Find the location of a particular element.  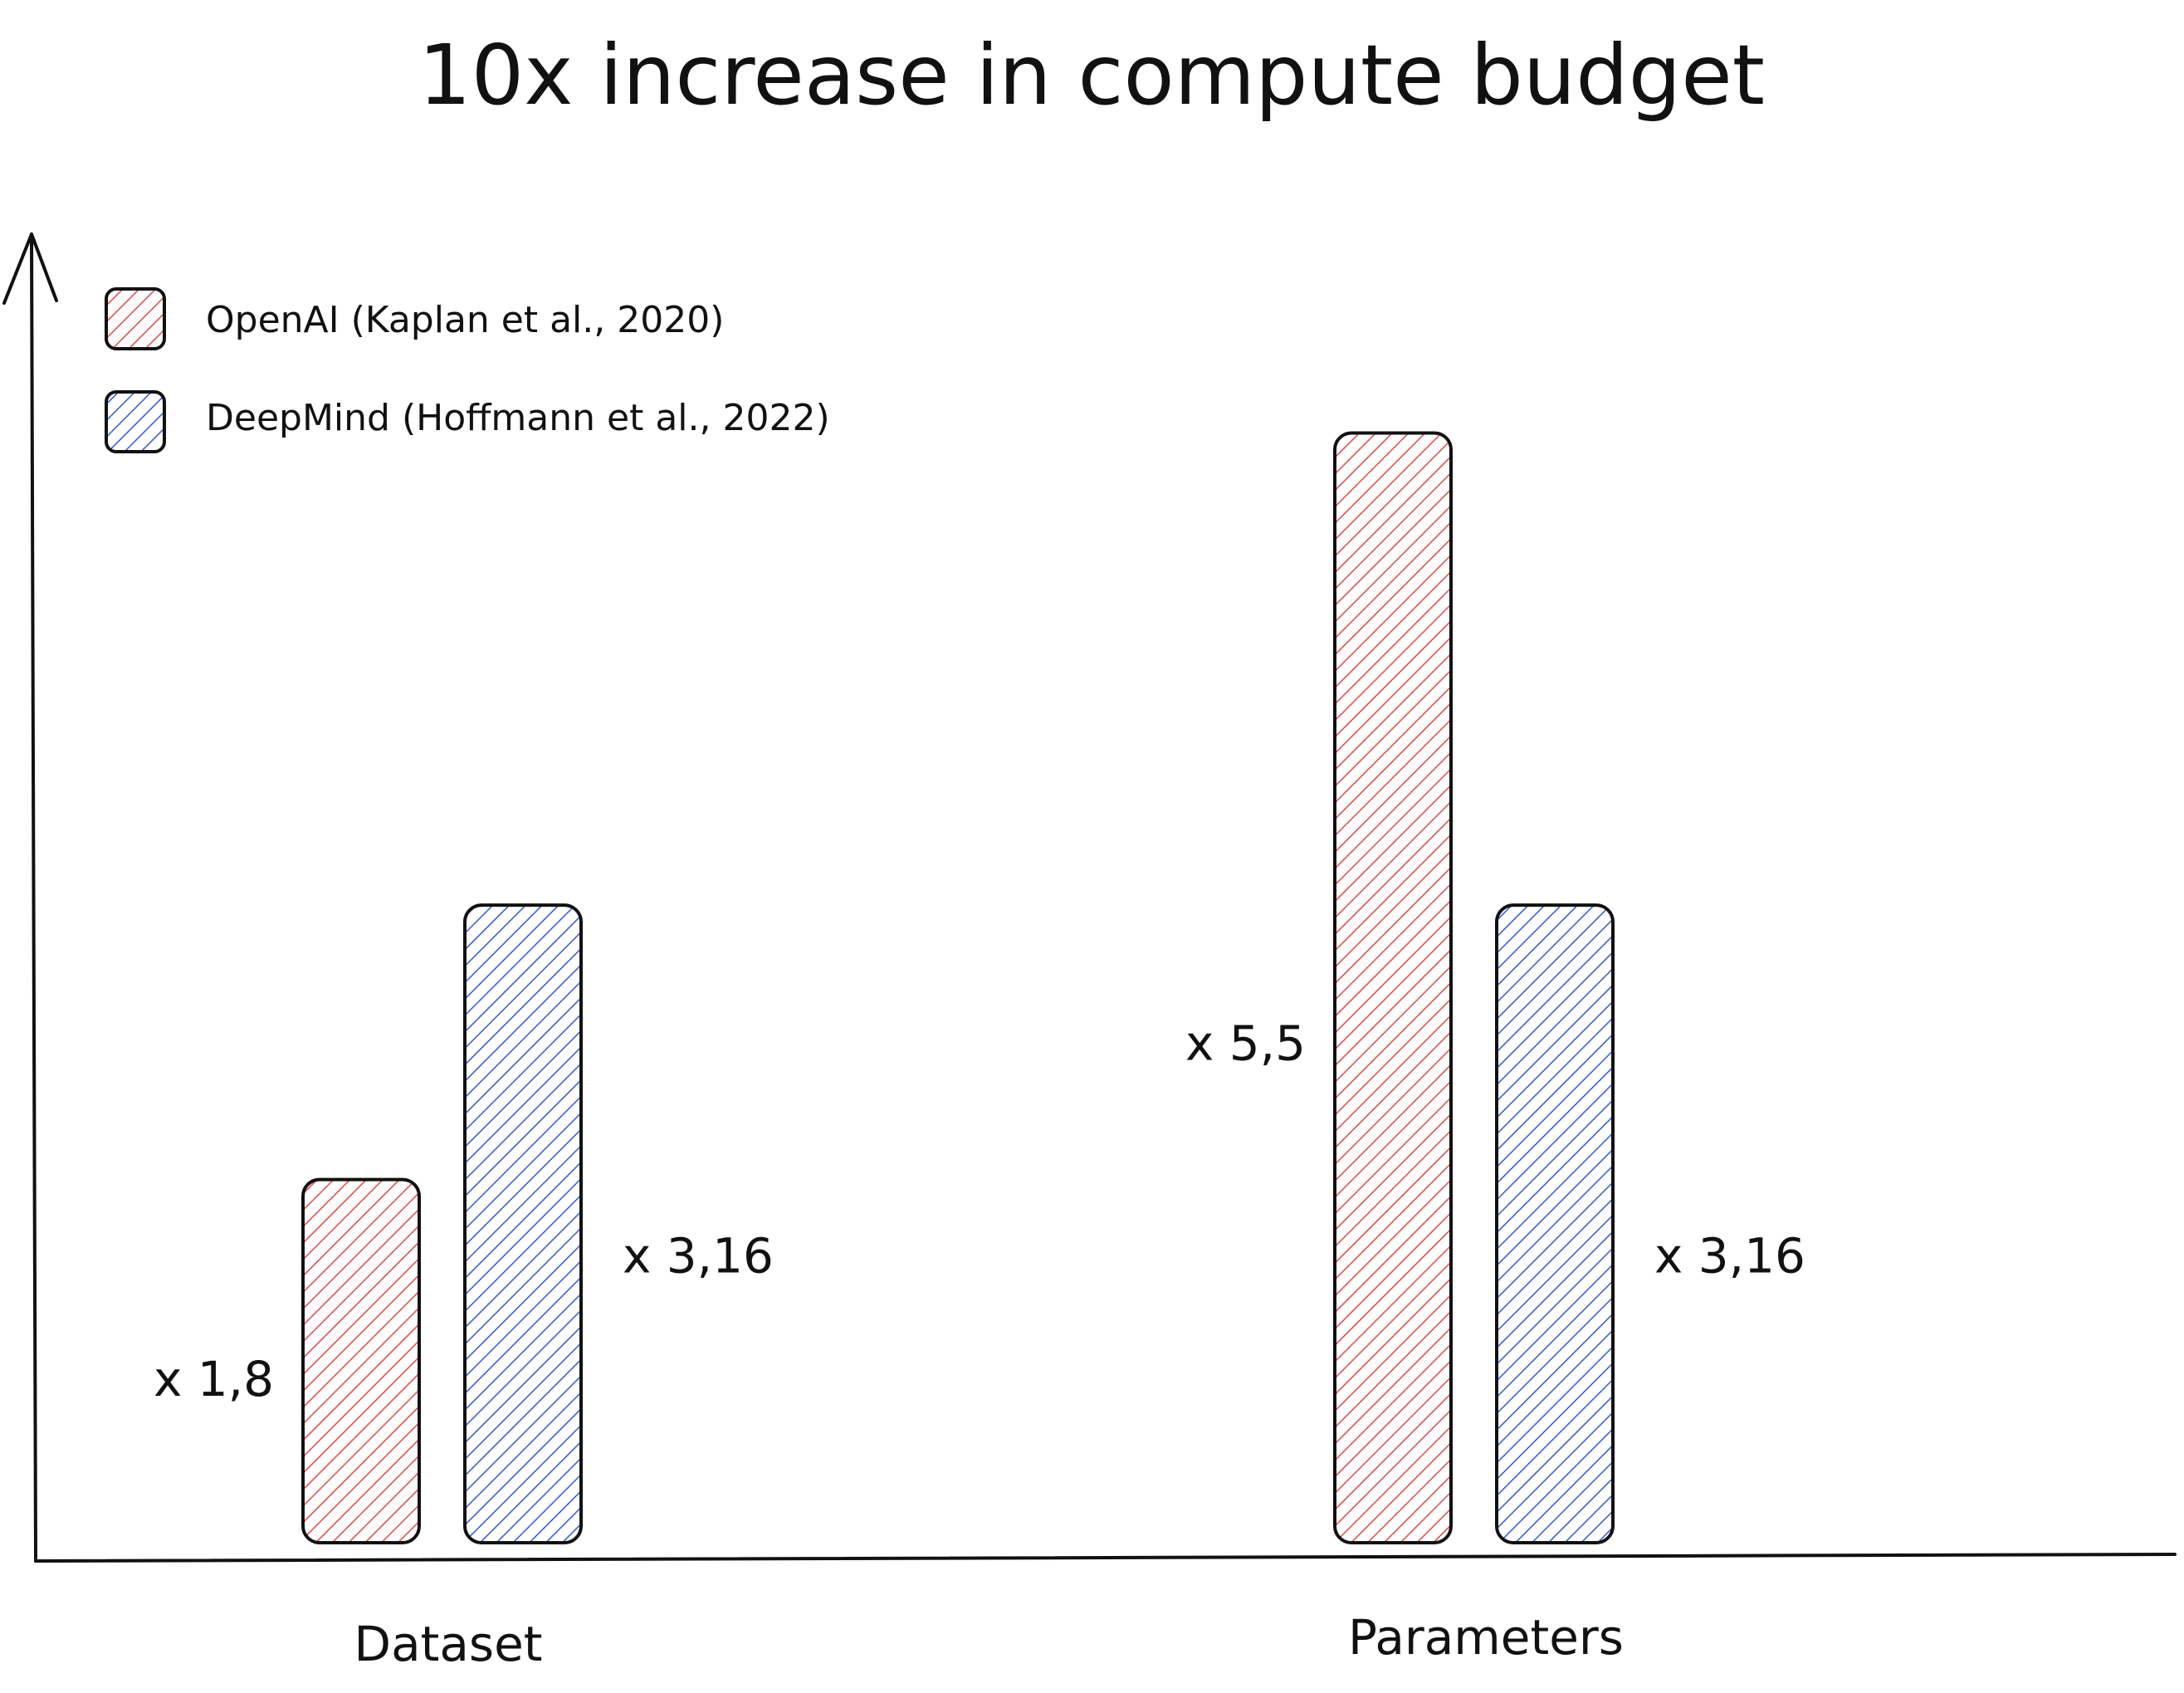

legend-label-openai: OpenAI (Kaplan et al., 2020) is located at coordinates (465, 320).